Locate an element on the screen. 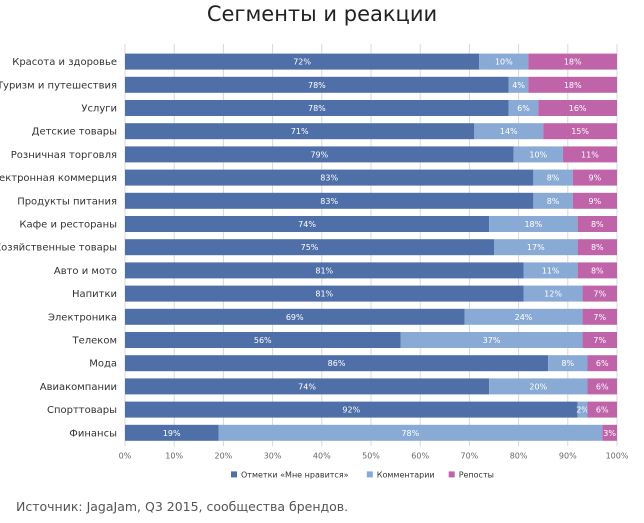  data-label: 2% is located at coordinates (582, 410).